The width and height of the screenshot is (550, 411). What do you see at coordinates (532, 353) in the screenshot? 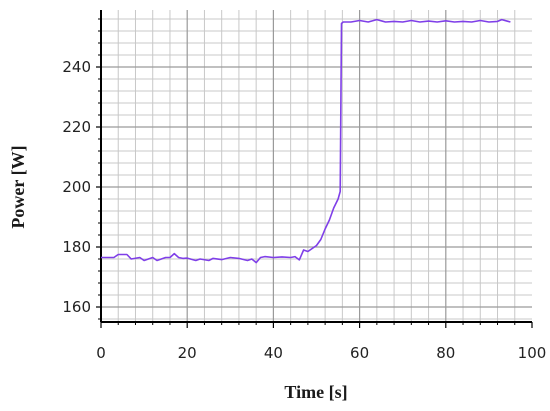
I see `x-tick-label: 100` at bounding box center [532, 353].